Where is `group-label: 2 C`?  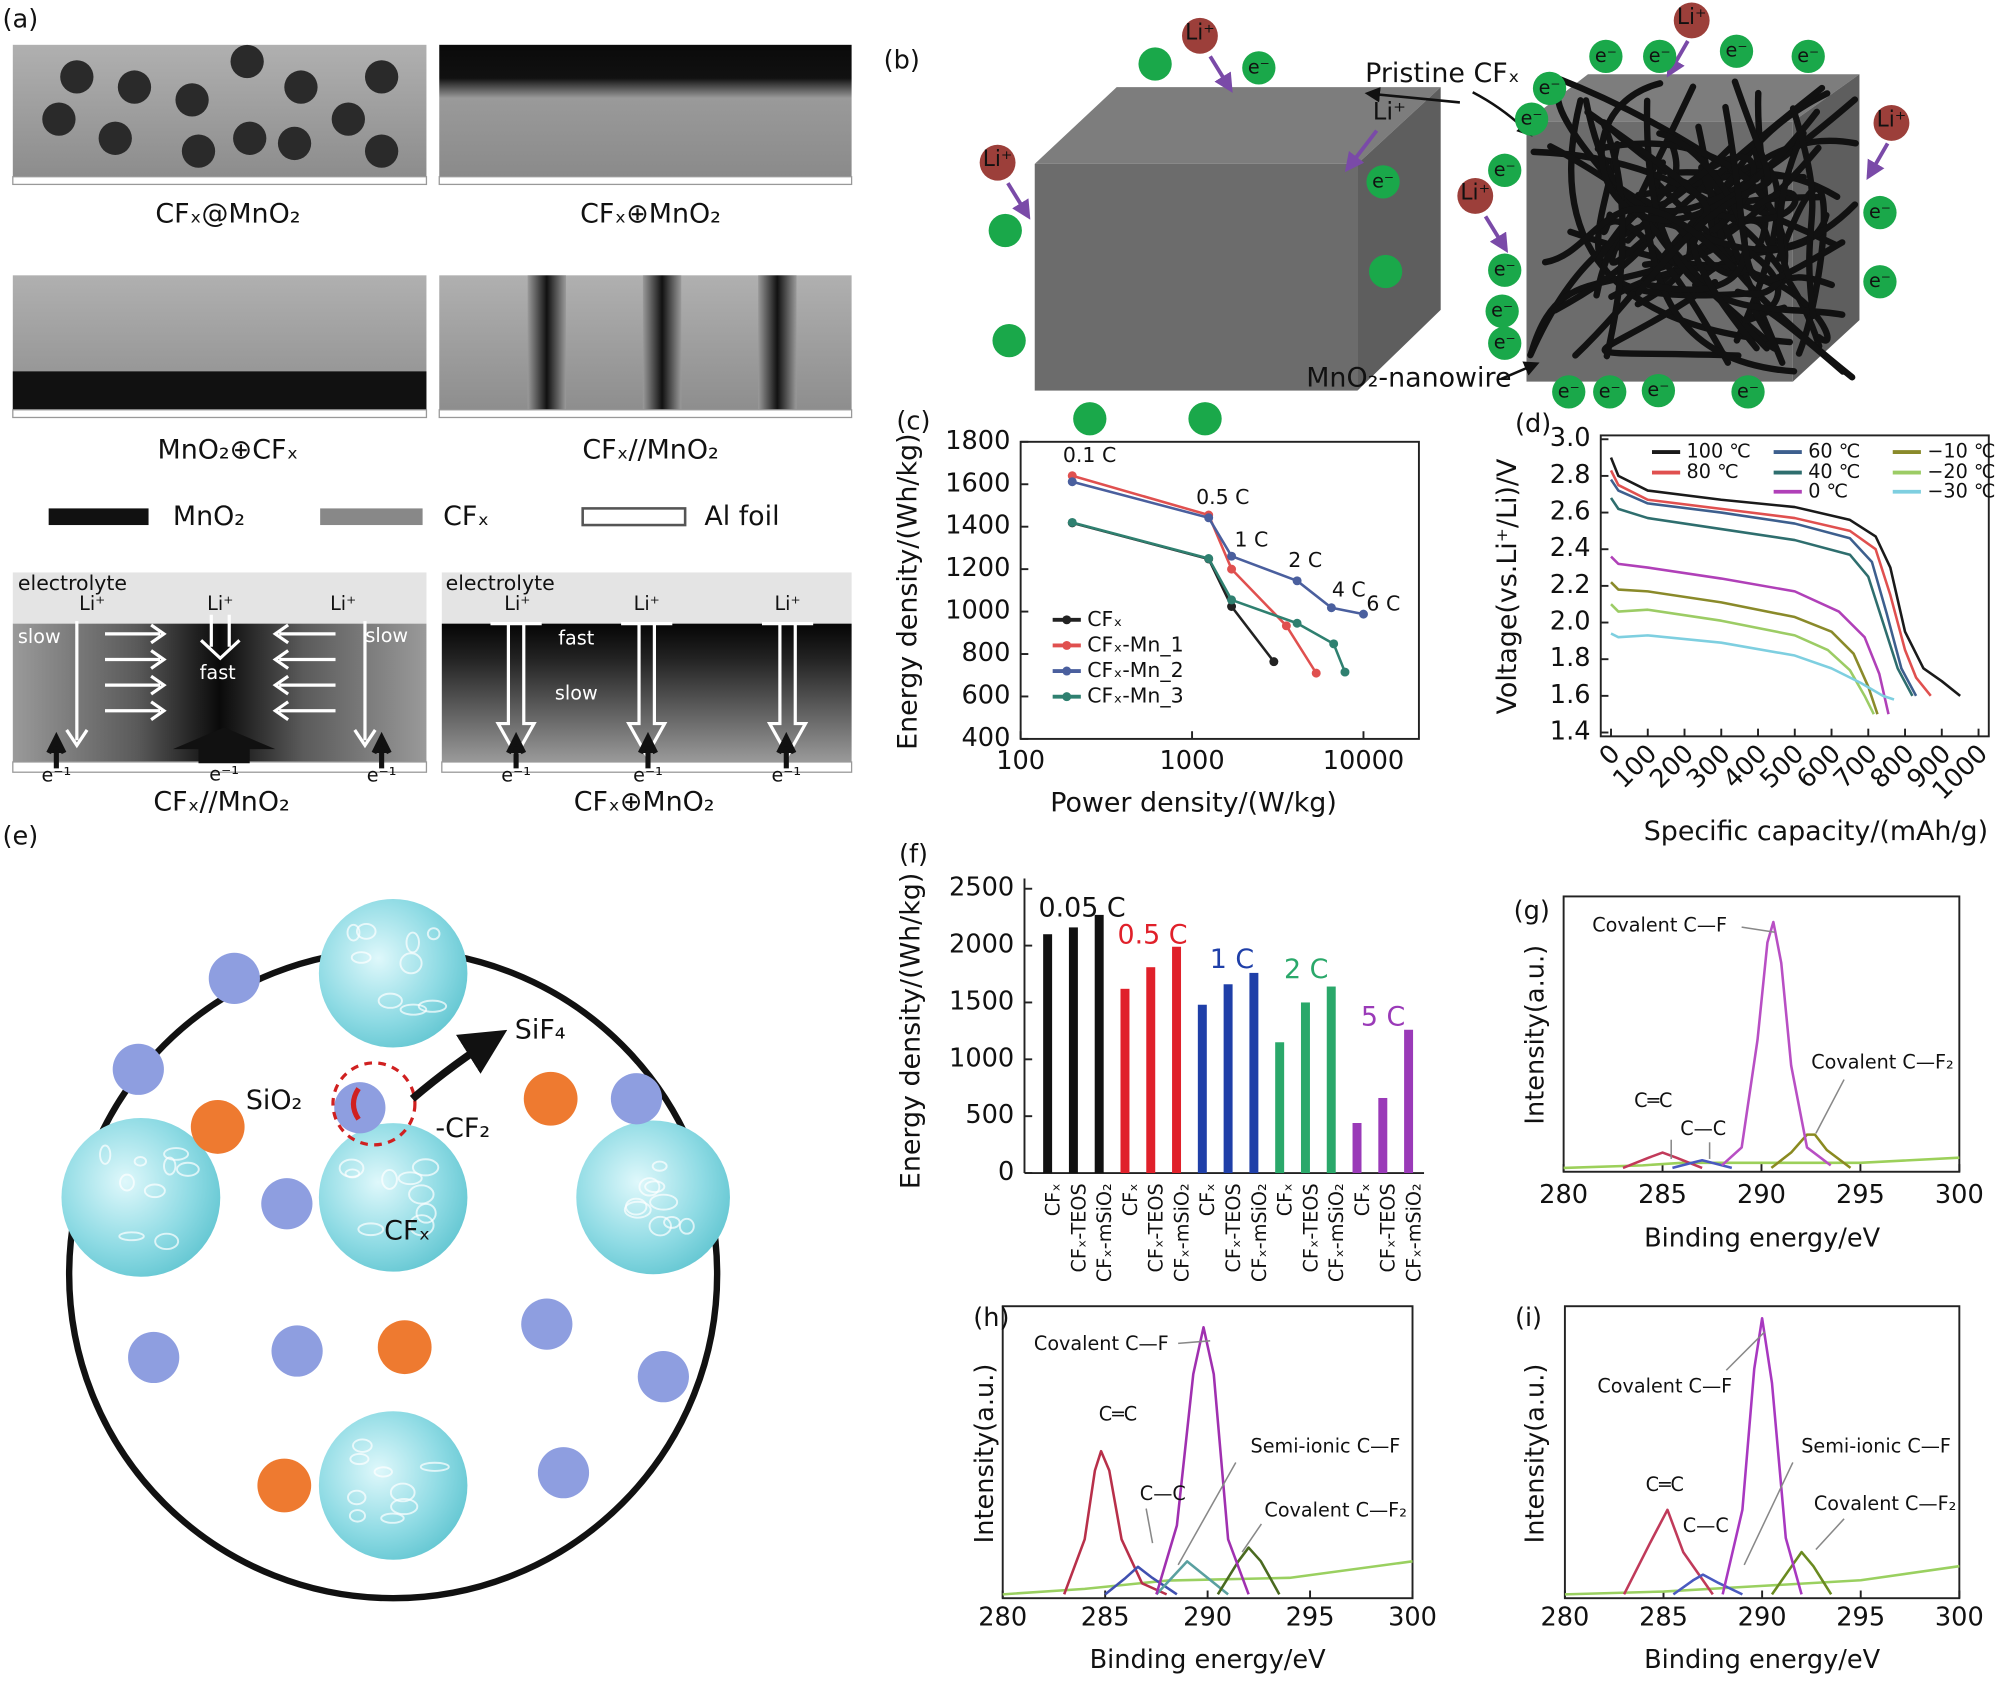
group-label: 2 C is located at coordinates (1306, 969).